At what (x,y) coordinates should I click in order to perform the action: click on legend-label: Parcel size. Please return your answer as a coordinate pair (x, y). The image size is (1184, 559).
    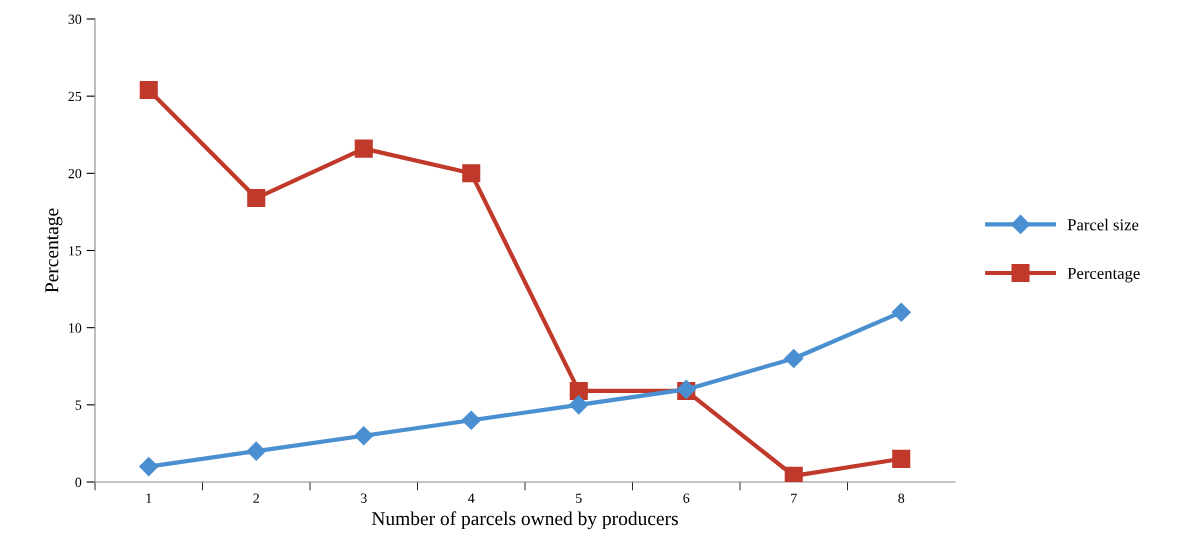
    Looking at the image, I should click on (1103, 224).